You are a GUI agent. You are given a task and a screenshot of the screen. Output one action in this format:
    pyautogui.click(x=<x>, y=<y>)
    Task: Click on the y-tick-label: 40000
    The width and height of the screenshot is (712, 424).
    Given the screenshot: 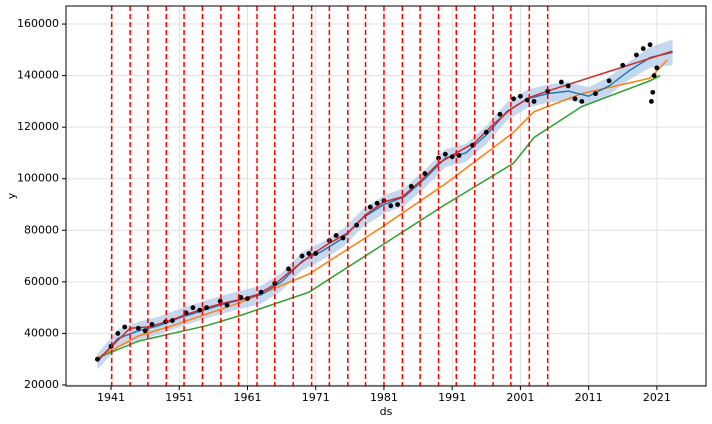 What is the action you would take?
    pyautogui.click(x=41, y=332)
    